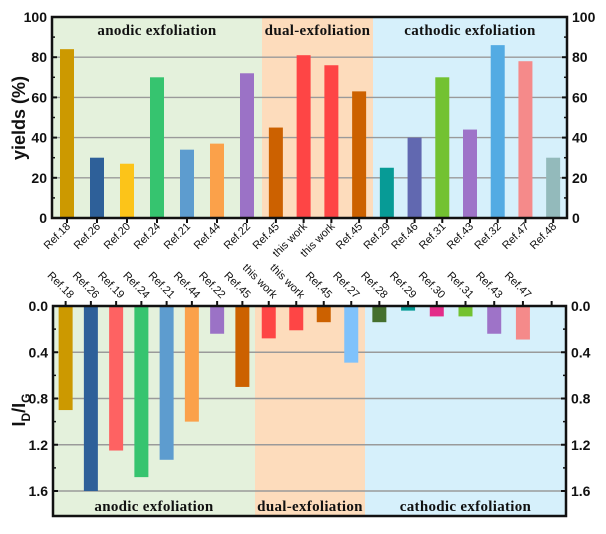 This screenshot has width=606, height=534. What do you see at coordinates (36, 17) in the screenshot?
I see `y-tick-label-left: 100` at bounding box center [36, 17].